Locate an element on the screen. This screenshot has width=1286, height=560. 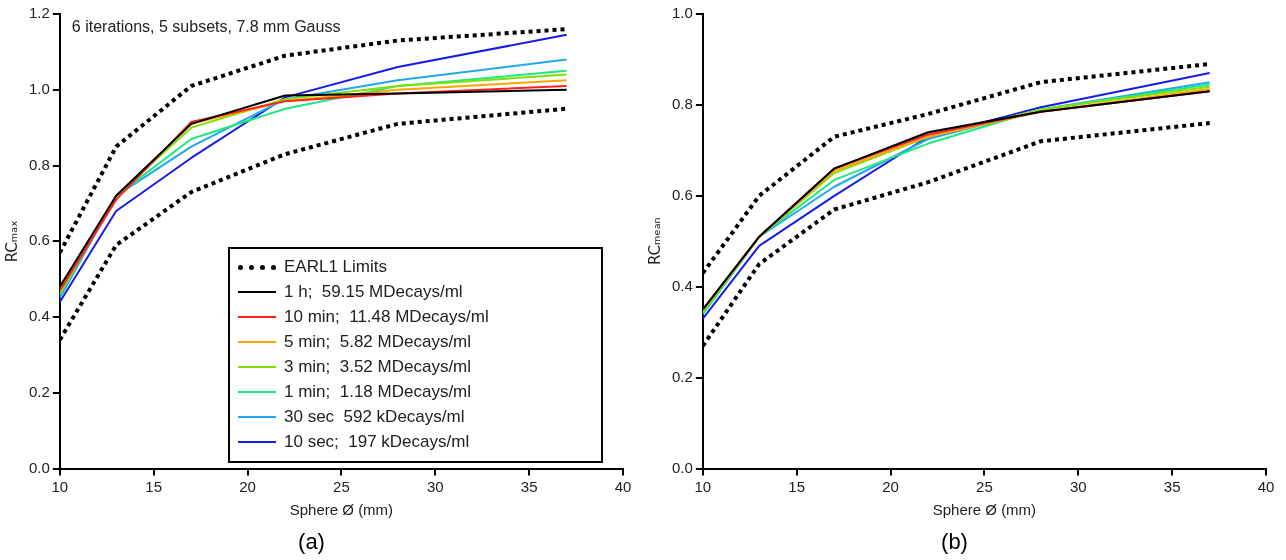
y-axis-title: RCₘₑₐₙ is located at coordinates (654, 241).